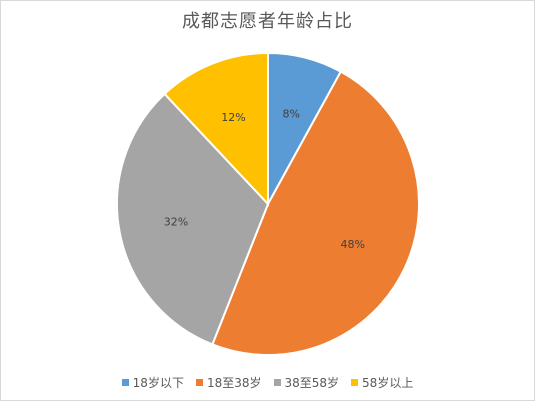  I want to click on legend-label: 18至38岁, so click(234, 383).